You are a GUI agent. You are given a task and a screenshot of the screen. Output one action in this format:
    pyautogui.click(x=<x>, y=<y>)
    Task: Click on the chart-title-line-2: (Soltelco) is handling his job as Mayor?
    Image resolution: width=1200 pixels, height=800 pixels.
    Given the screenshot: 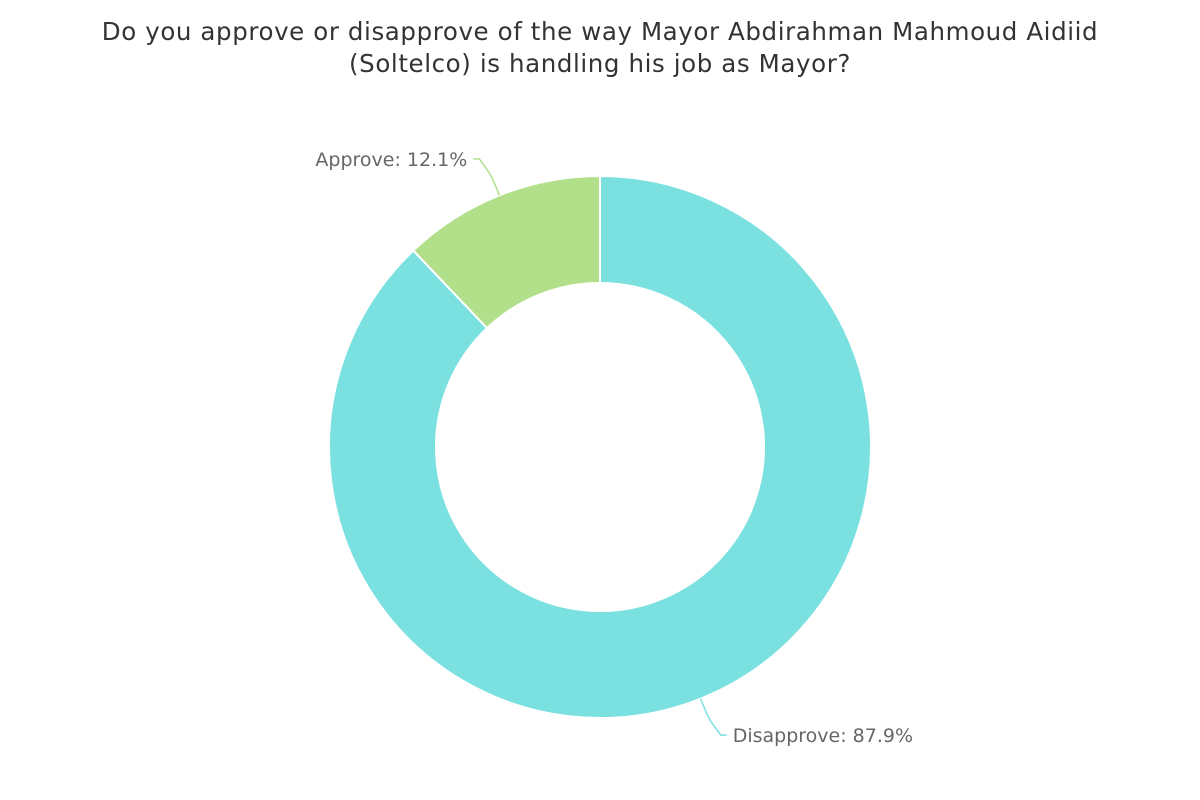 What is the action you would take?
    pyautogui.click(x=600, y=63)
    